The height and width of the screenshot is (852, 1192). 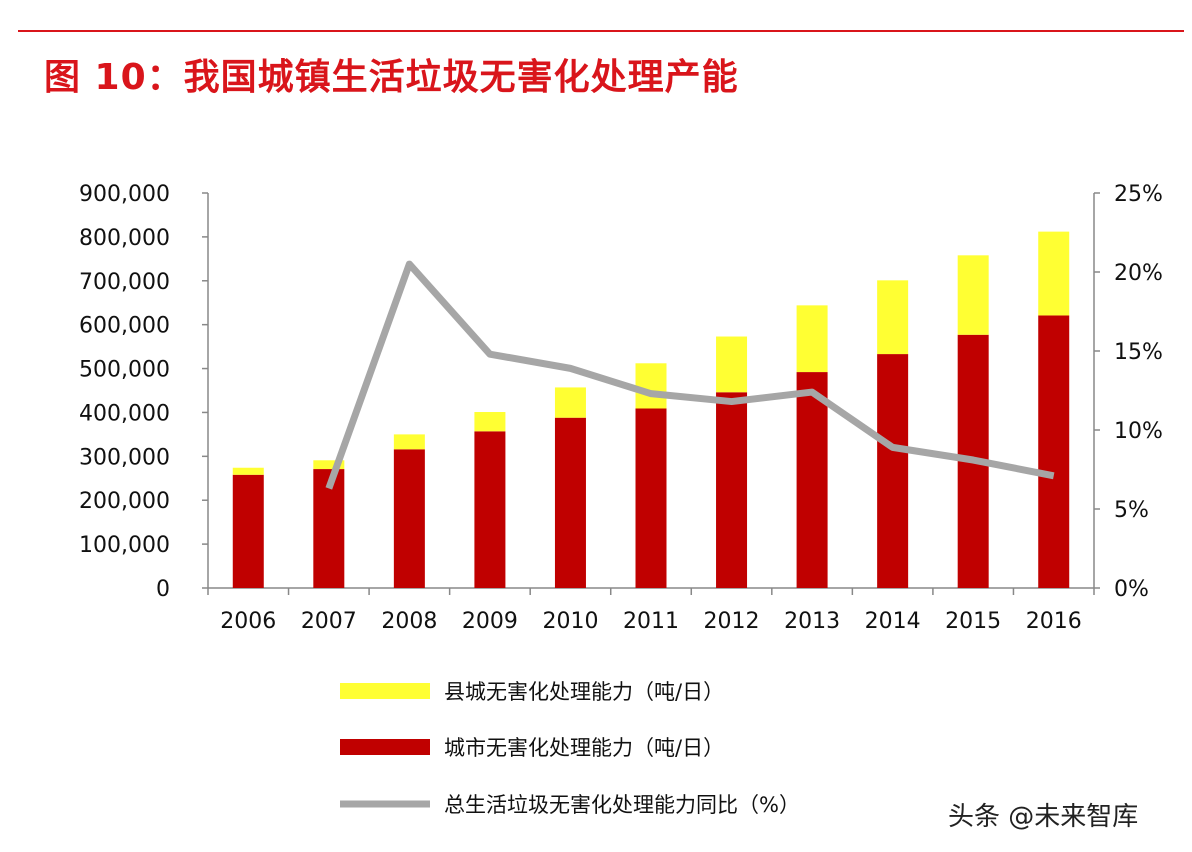 What do you see at coordinates (248, 621) in the screenshot?
I see `x-tick-label: 2006` at bounding box center [248, 621].